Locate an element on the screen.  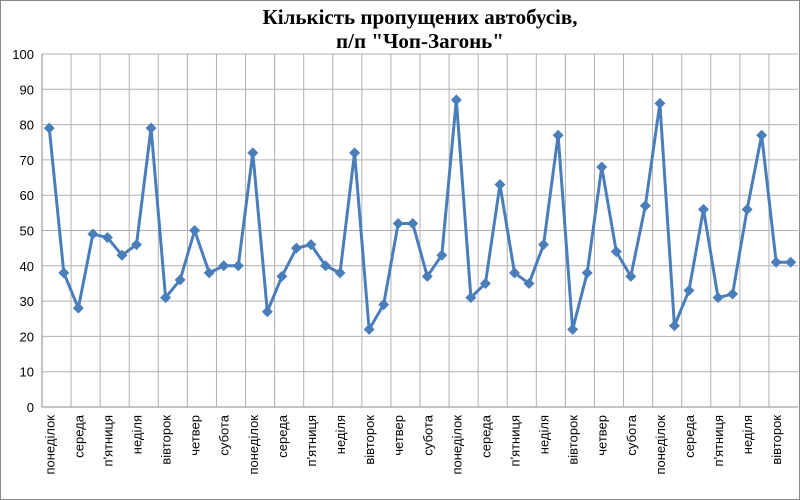
chart-title: п/п "Чоп-Загонь" is located at coordinates (420, 41).